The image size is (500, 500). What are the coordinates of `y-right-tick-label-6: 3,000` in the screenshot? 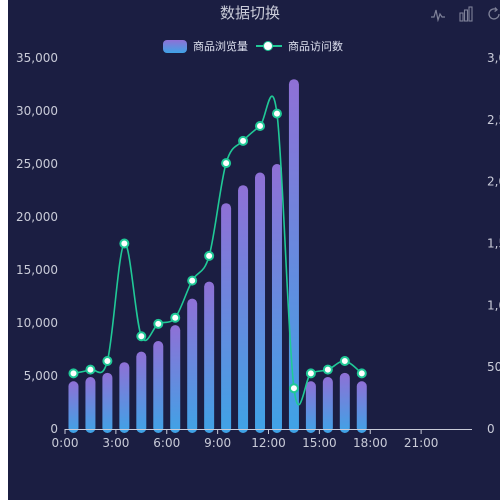 It's located at (493, 58).